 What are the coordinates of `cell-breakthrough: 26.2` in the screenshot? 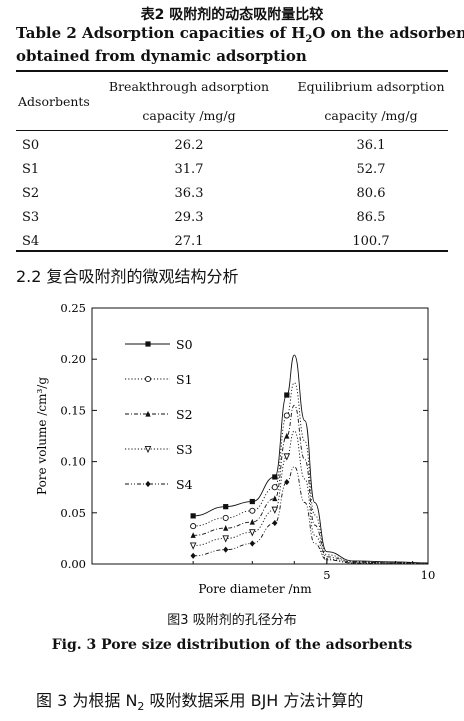 It's located at (189, 145).